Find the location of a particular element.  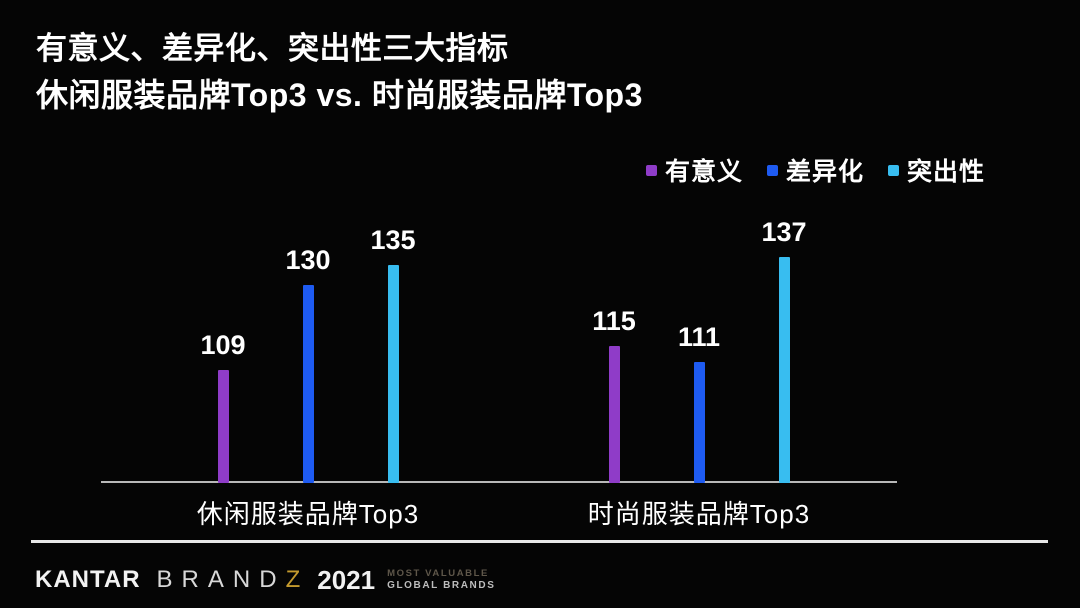

title-line-1: 有意义、差异化、突出性三大指标 is located at coordinates (272, 48).